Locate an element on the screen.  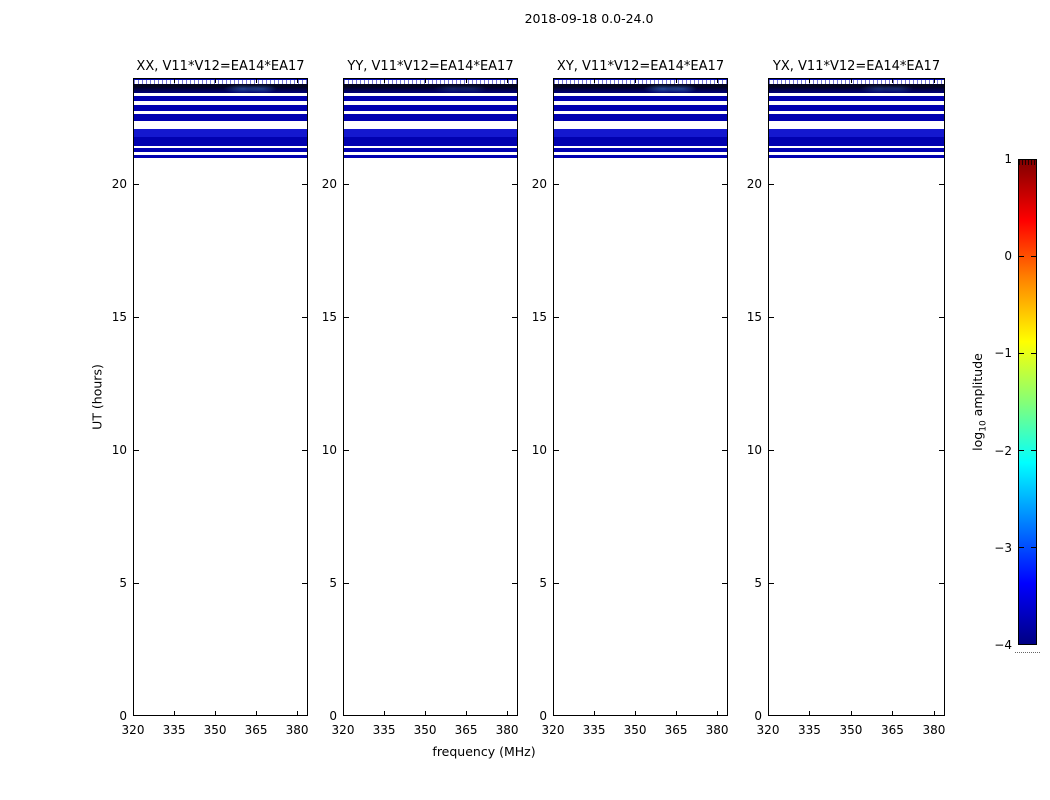
colorbar-gradient is located at coordinates (1027, 402).